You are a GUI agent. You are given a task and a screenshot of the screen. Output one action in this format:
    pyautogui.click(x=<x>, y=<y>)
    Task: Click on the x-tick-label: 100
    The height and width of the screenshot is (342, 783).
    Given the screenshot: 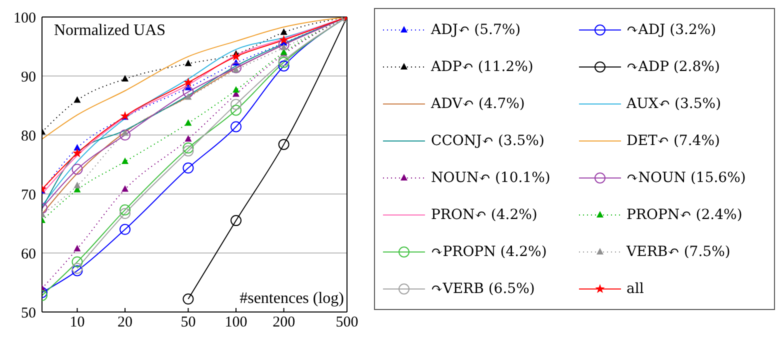 What is the action you would take?
    pyautogui.click(x=236, y=322)
    